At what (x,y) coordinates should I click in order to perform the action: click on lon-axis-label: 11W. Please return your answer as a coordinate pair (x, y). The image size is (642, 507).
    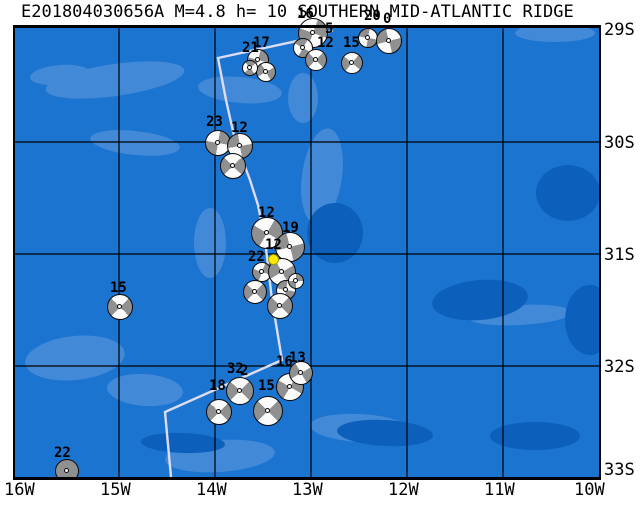
    Looking at the image, I should click on (499, 490).